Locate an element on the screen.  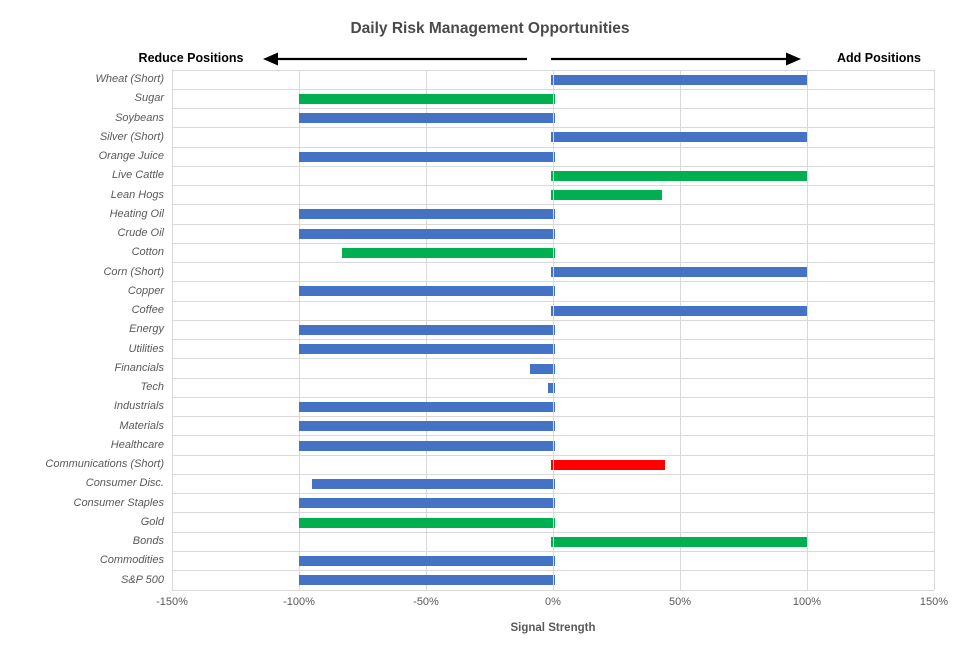
category-label: Utilities is located at coordinates (146, 348).